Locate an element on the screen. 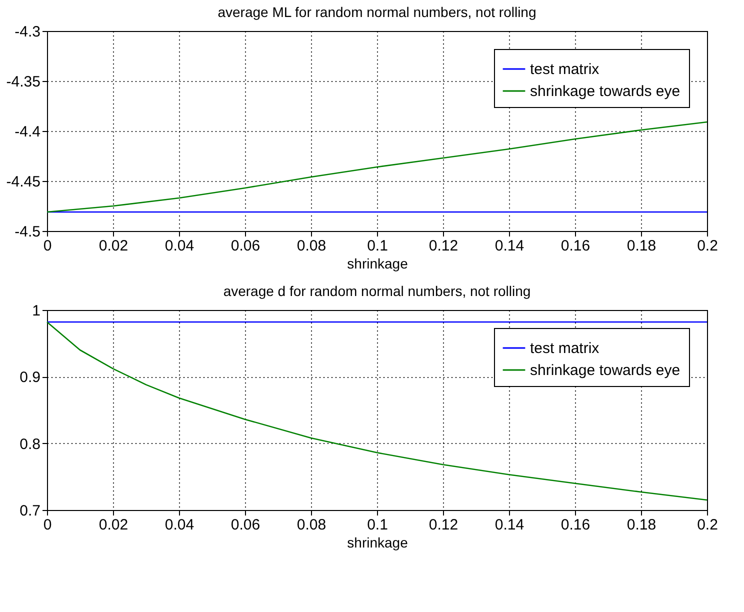 The image size is (744, 612). y-tick-label: -4.3 is located at coordinates (27, 32).